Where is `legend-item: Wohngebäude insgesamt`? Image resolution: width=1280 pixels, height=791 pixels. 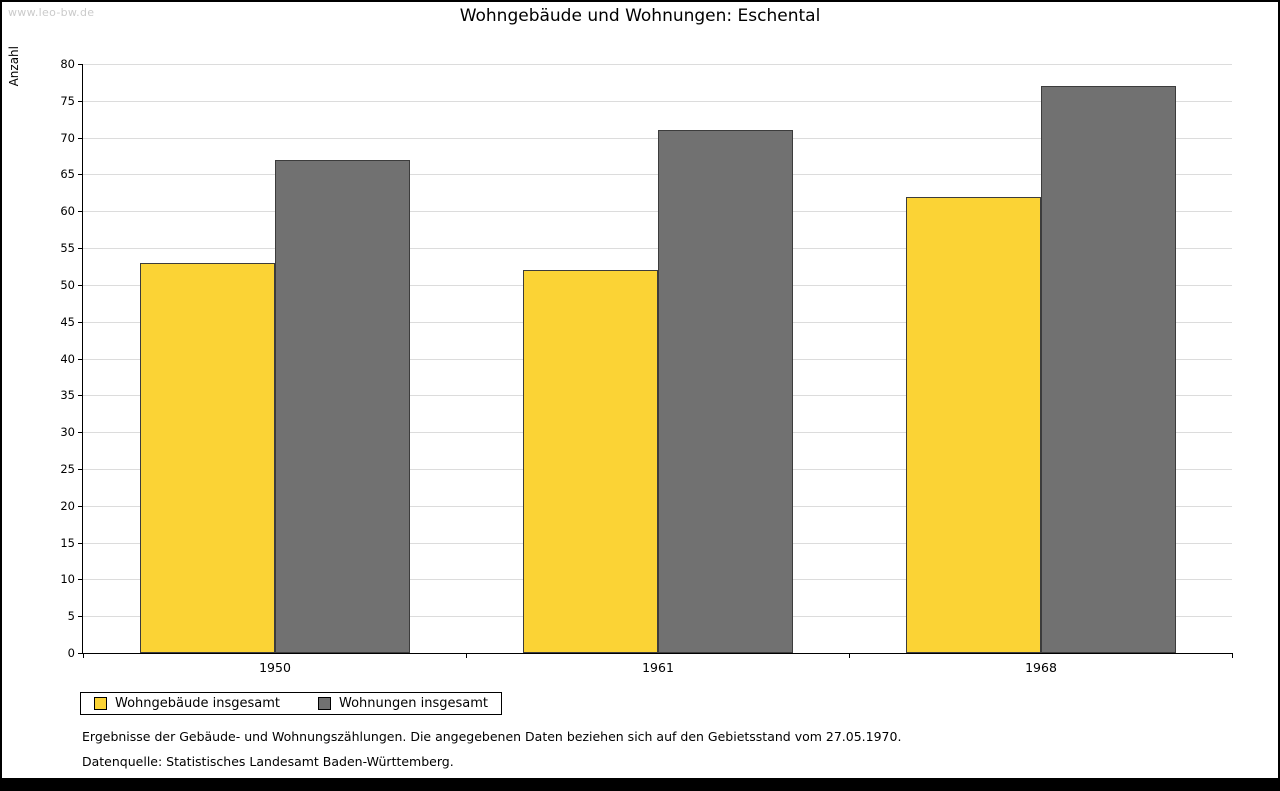 legend-item: Wohngebäude insgesamt is located at coordinates (187, 703).